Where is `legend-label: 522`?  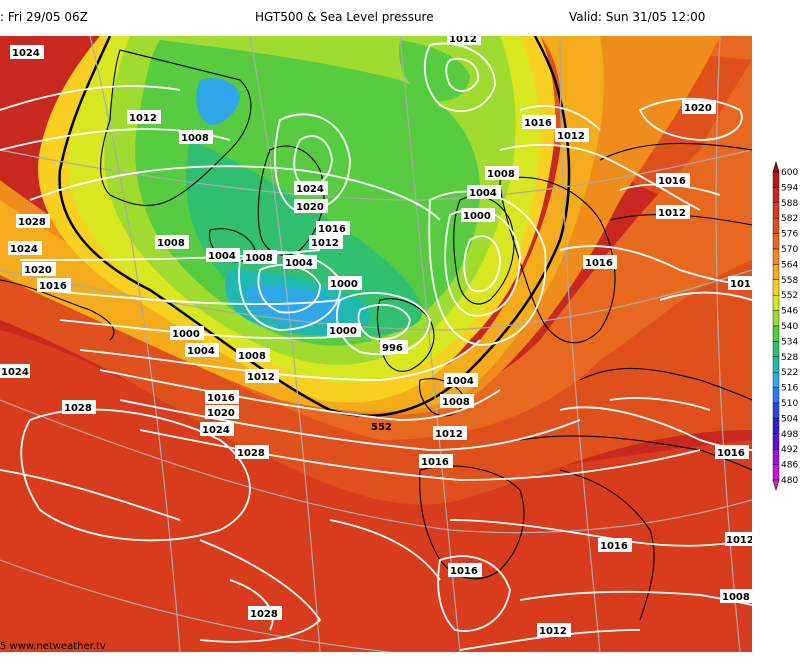 legend-label: 522 is located at coordinates (789, 373).